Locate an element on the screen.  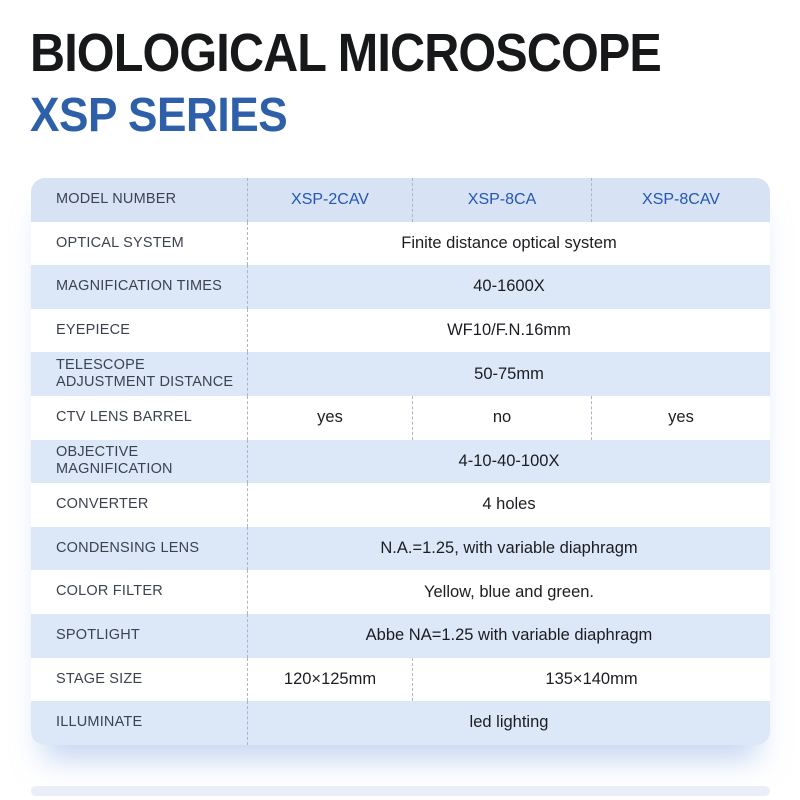
table-row: COLOR FILTER Yellow, blue and green. is located at coordinates (400, 592).